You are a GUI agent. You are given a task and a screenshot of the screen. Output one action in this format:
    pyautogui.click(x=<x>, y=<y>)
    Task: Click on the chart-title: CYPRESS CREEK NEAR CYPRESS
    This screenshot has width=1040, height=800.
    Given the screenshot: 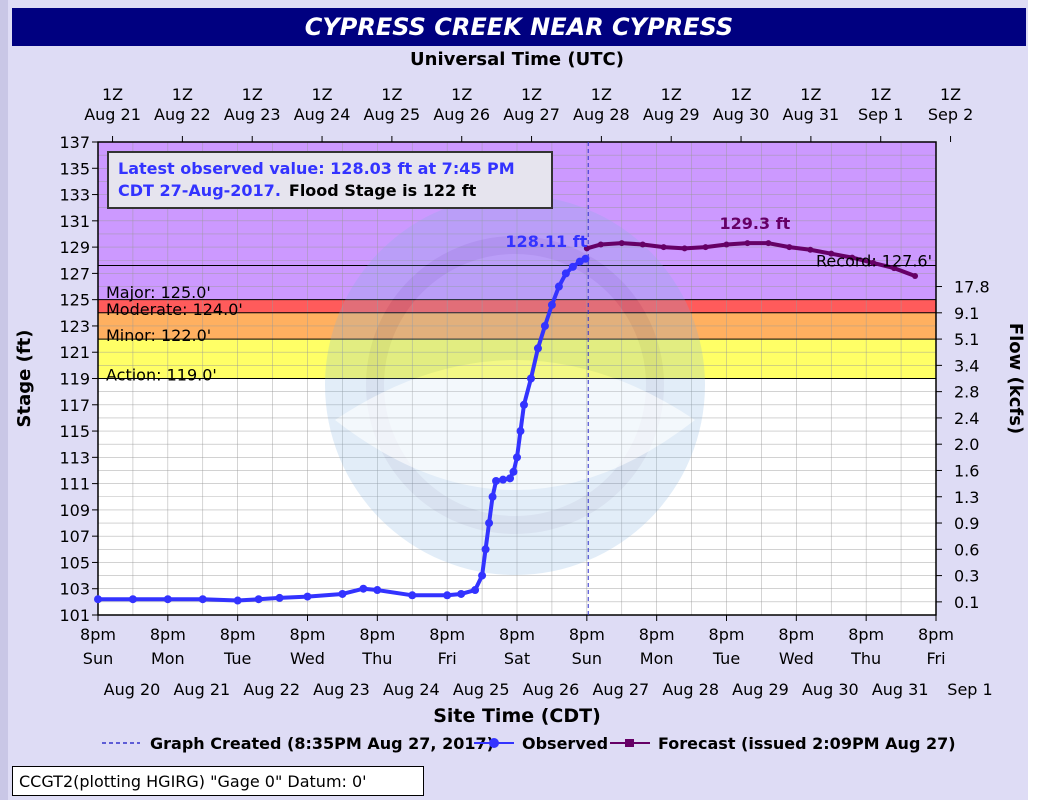 What is the action you would take?
    pyautogui.click(x=519, y=27)
    